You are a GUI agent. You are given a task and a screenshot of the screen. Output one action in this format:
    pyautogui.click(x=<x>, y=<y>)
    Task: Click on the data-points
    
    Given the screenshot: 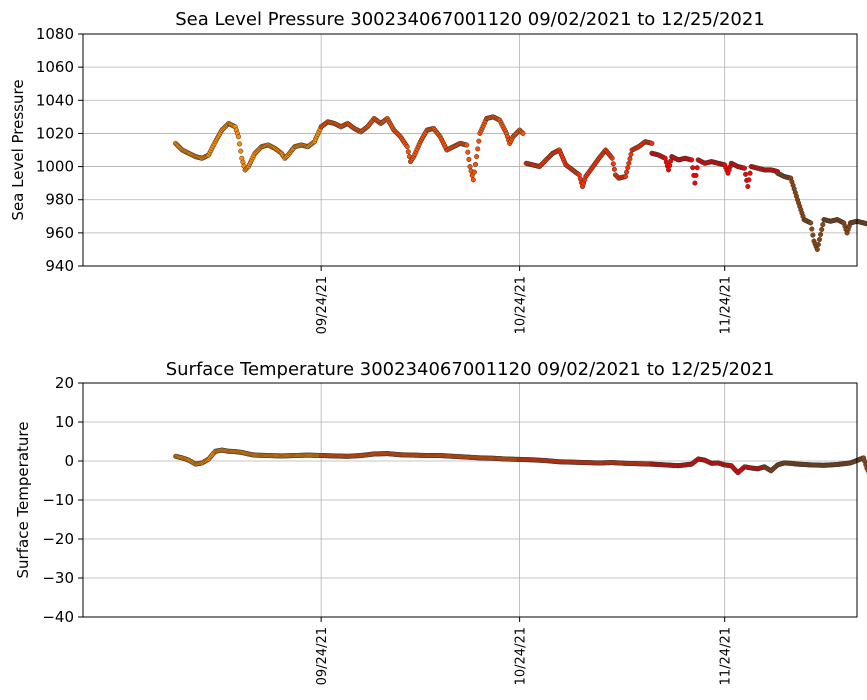 What is the action you would take?
    pyautogui.click(x=520, y=461)
    